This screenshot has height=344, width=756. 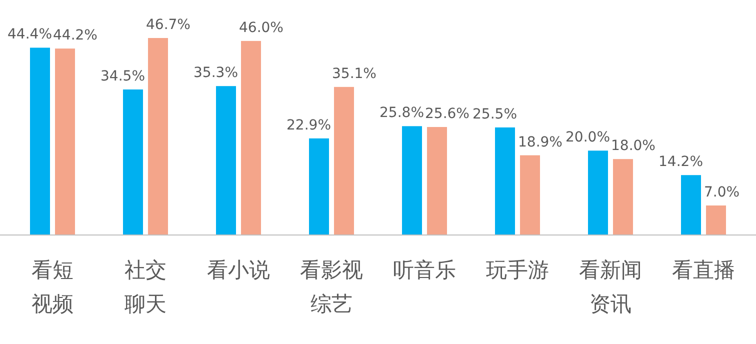 What do you see at coordinates (722, 192) in the screenshot?
I see `data-label: 7.0%` at bounding box center [722, 192].